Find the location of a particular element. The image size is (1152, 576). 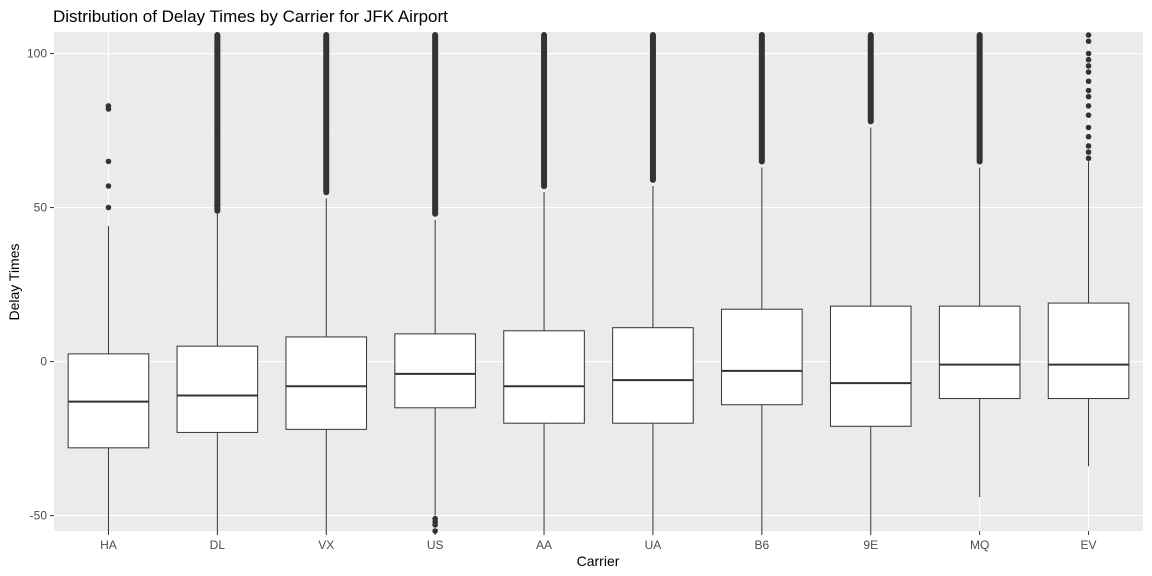

x-tick-label: VX is located at coordinates (326, 545).